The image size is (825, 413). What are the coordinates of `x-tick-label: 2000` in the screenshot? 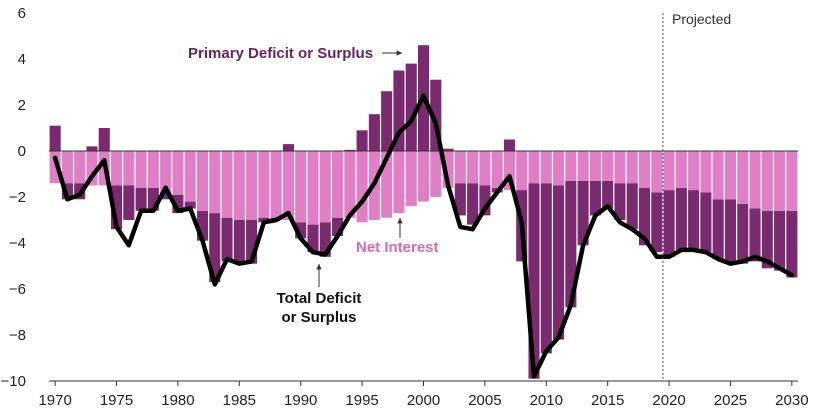 It's located at (423, 400).